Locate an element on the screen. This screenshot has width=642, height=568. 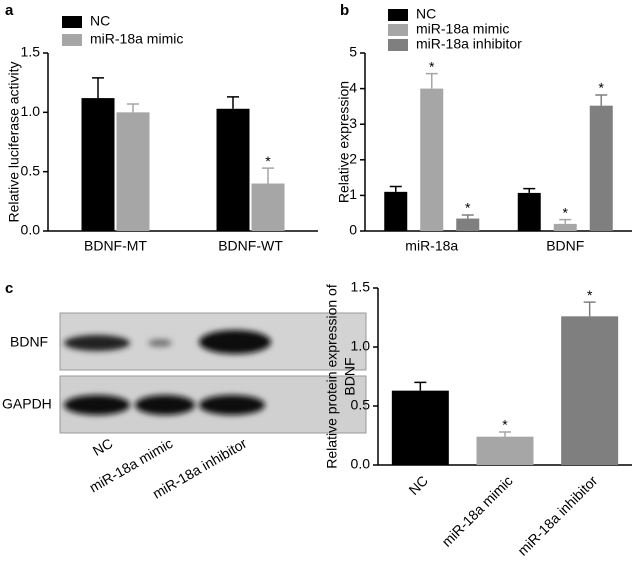
blot-row-label: GAPDH is located at coordinates (27, 404).